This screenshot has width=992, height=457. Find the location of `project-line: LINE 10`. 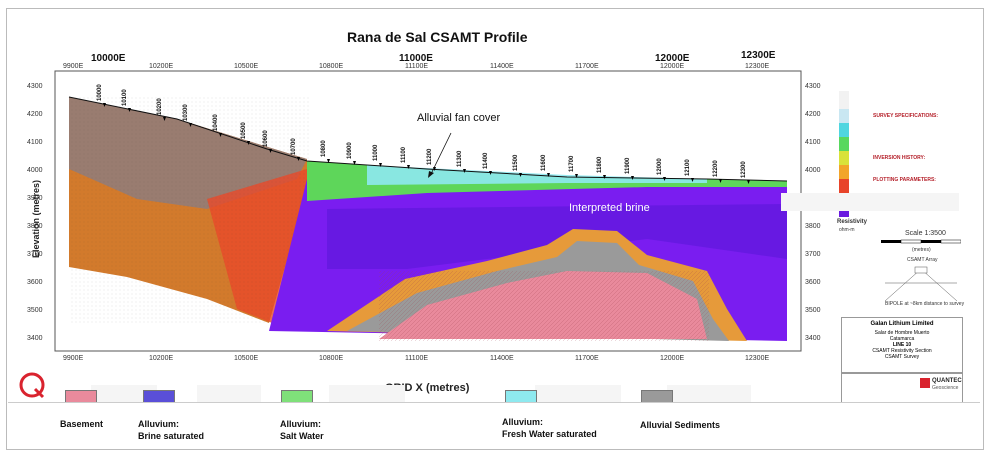

project-line: LINE 10 is located at coordinates (902, 345).